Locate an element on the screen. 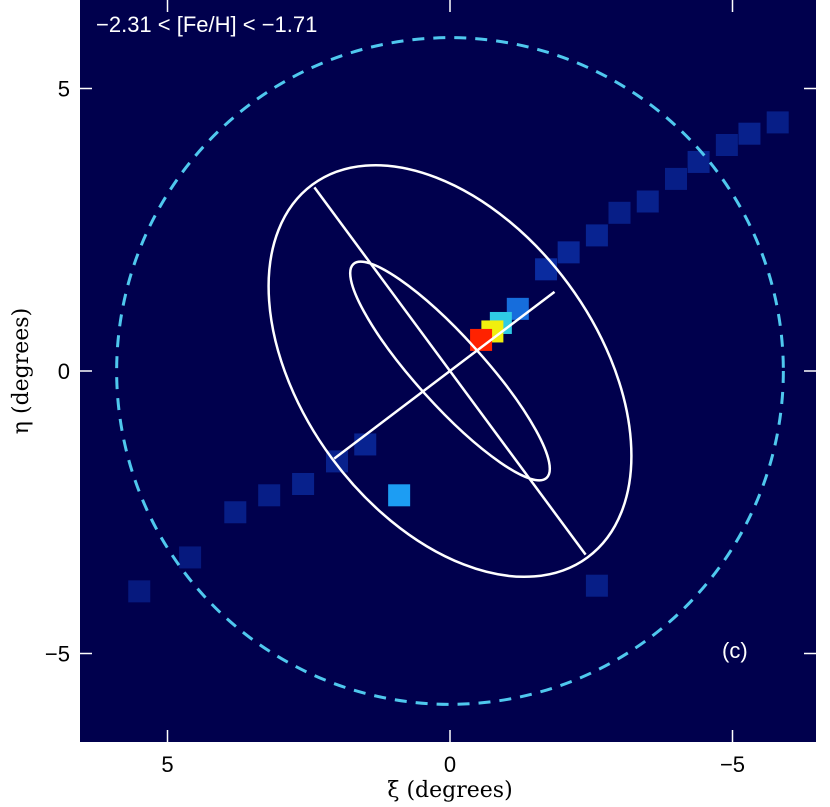 The image size is (830, 807). inner-ellipse is located at coordinates (450, 371).